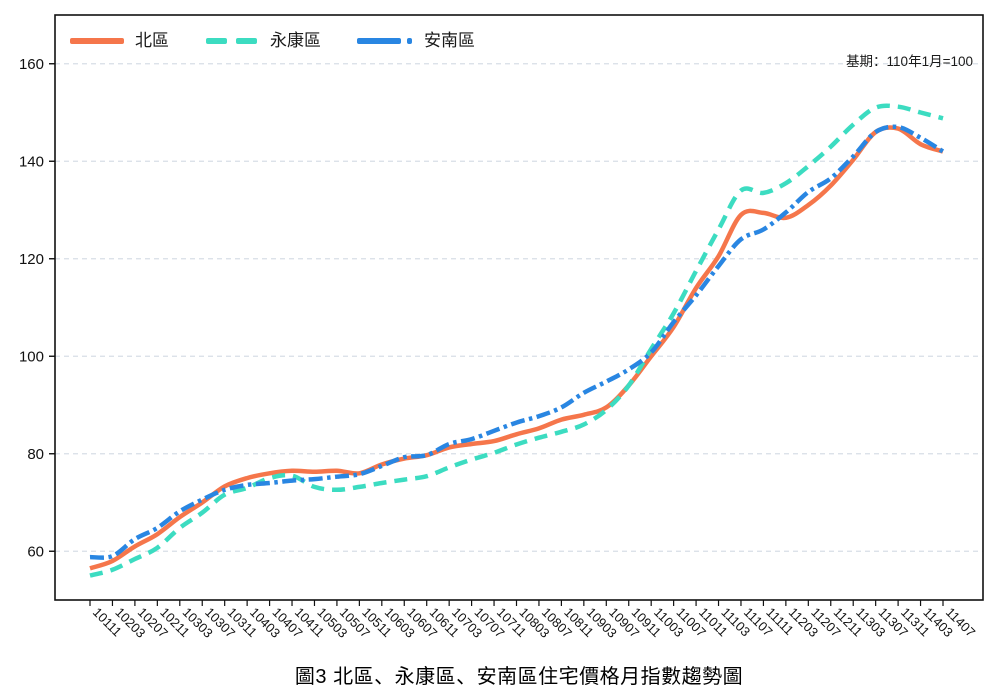  I want to click on y-tick-label: 160, so click(31, 64).